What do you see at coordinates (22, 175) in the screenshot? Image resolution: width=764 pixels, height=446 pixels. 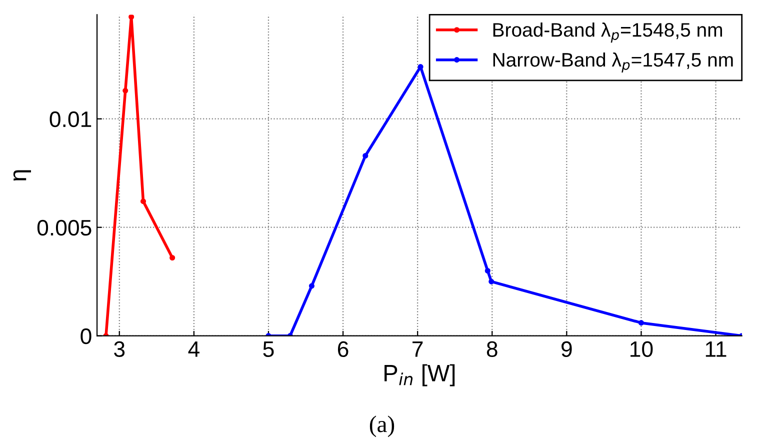 I see `y-axis-title: η` at bounding box center [22, 175].